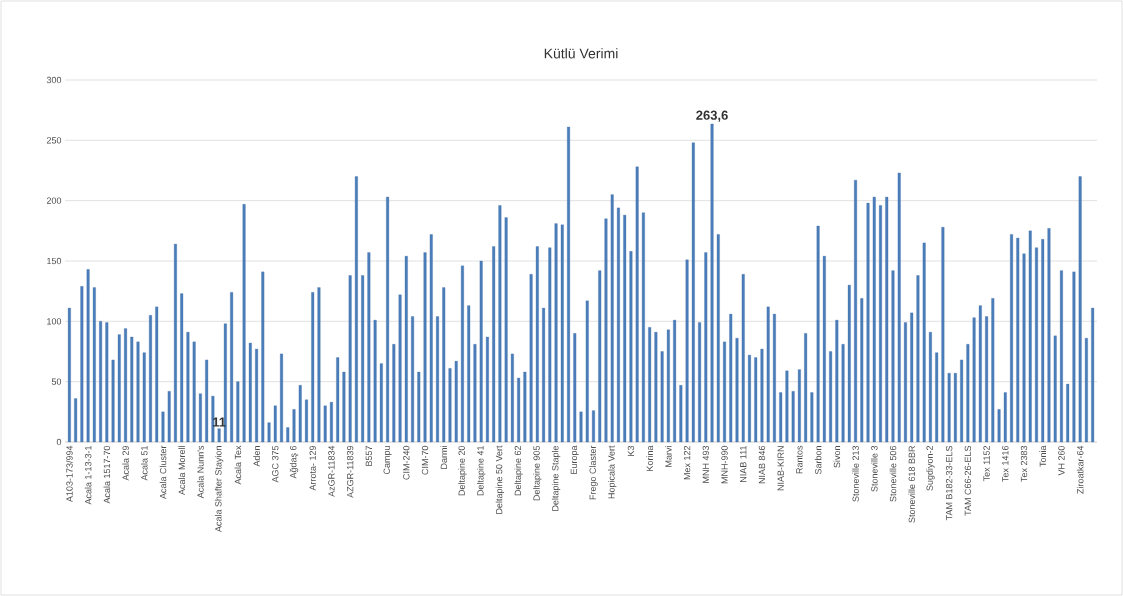  What do you see at coordinates (593, 472) in the screenshot?
I see `x-tick-label: Frego Claster` at bounding box center [593, 472].